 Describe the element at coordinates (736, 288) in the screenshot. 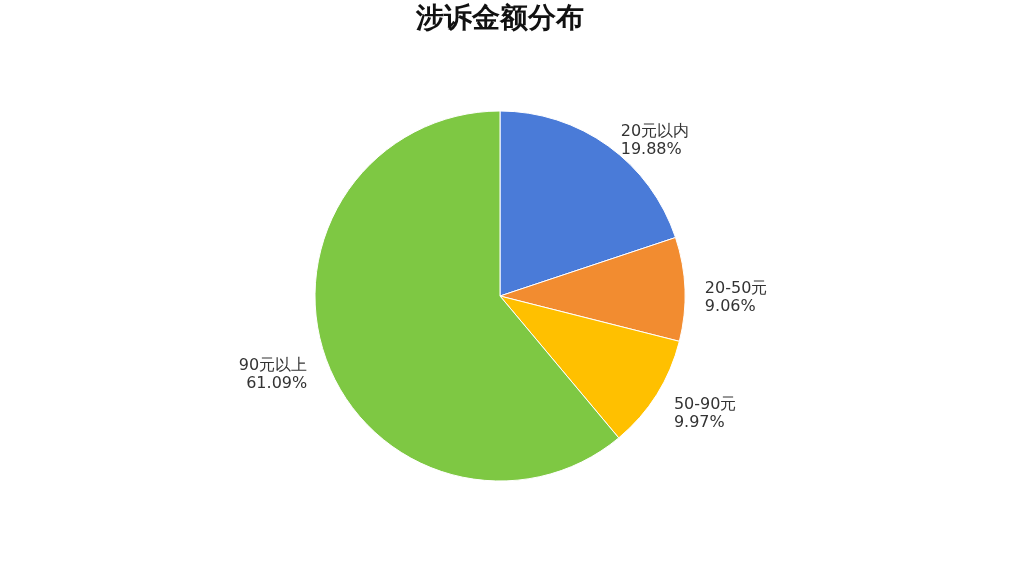

I see `slice-label: 20-50元` at that location.